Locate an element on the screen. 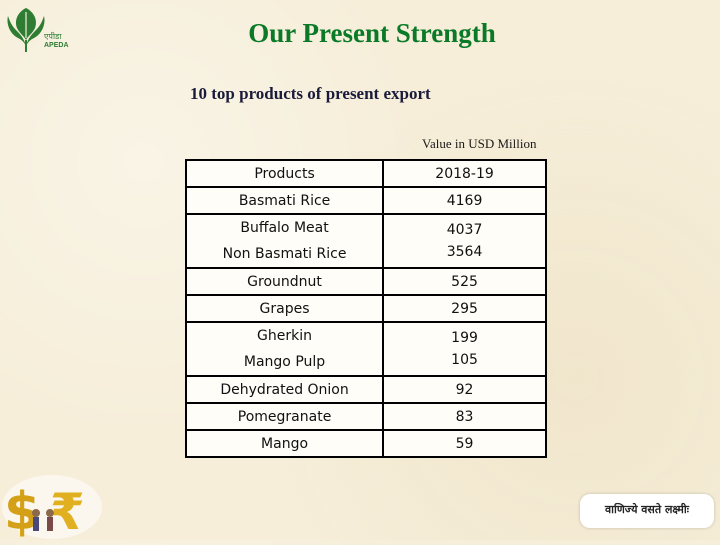 The width and height of the screenshot is (720, 545). export-value: 295 is located at coordinates (464, 308).